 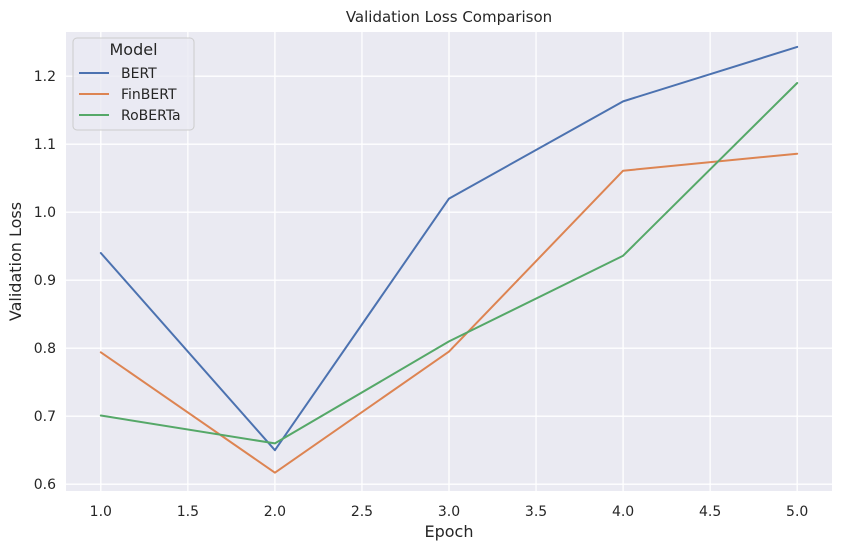 I want to click on legend-label-finbert: FinBERT, so click(x=149, y=95).